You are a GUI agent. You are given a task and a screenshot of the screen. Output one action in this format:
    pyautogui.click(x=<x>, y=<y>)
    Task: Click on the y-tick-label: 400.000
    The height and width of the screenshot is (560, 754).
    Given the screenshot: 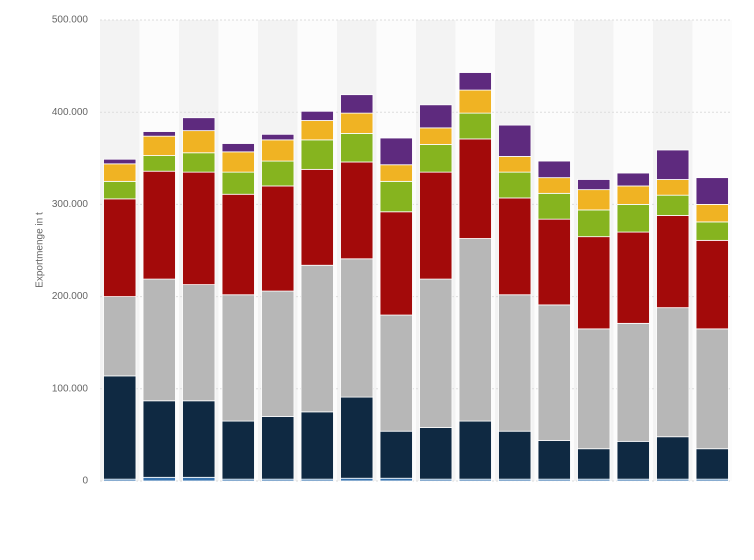 What is the action you would take?
    pyautogui.click(x=70, y=112)
    